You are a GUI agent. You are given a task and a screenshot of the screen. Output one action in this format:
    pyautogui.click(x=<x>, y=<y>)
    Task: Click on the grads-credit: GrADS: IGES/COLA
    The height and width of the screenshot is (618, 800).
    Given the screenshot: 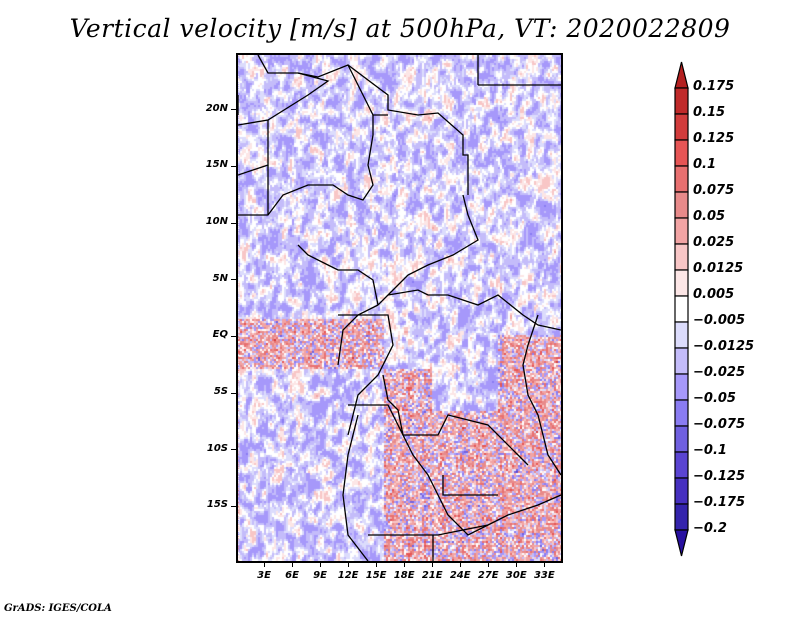 What is the action you would take?
    pyautogui.click(x=58, y=608)
    